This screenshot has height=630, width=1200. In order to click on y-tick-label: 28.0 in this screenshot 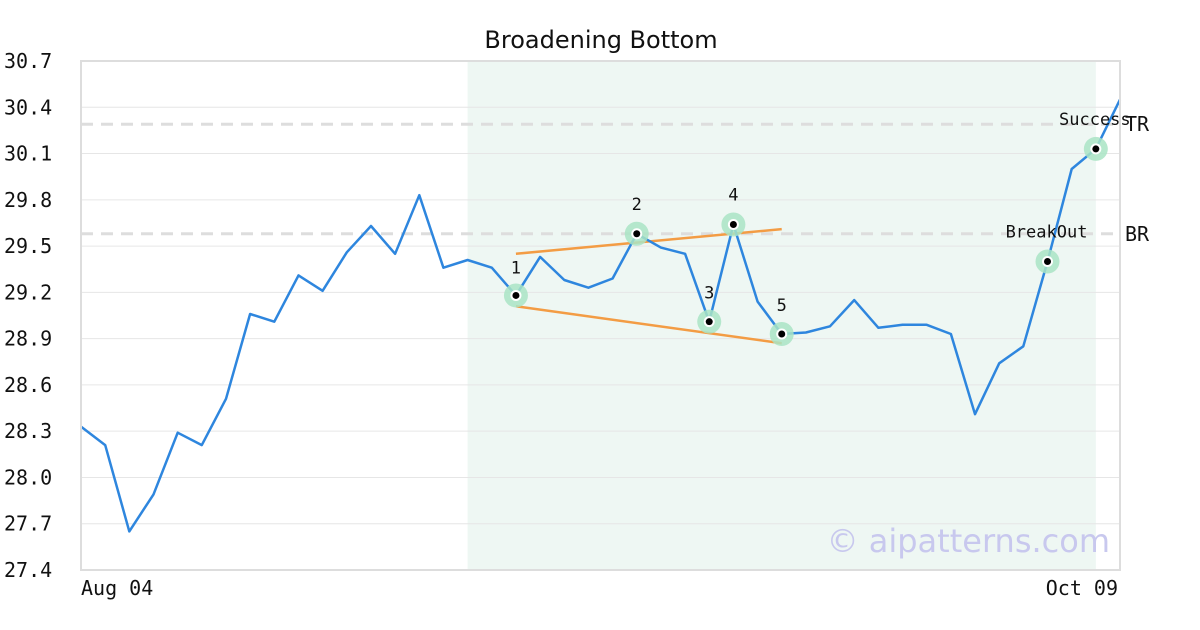, I will do `click(28, 477)`.